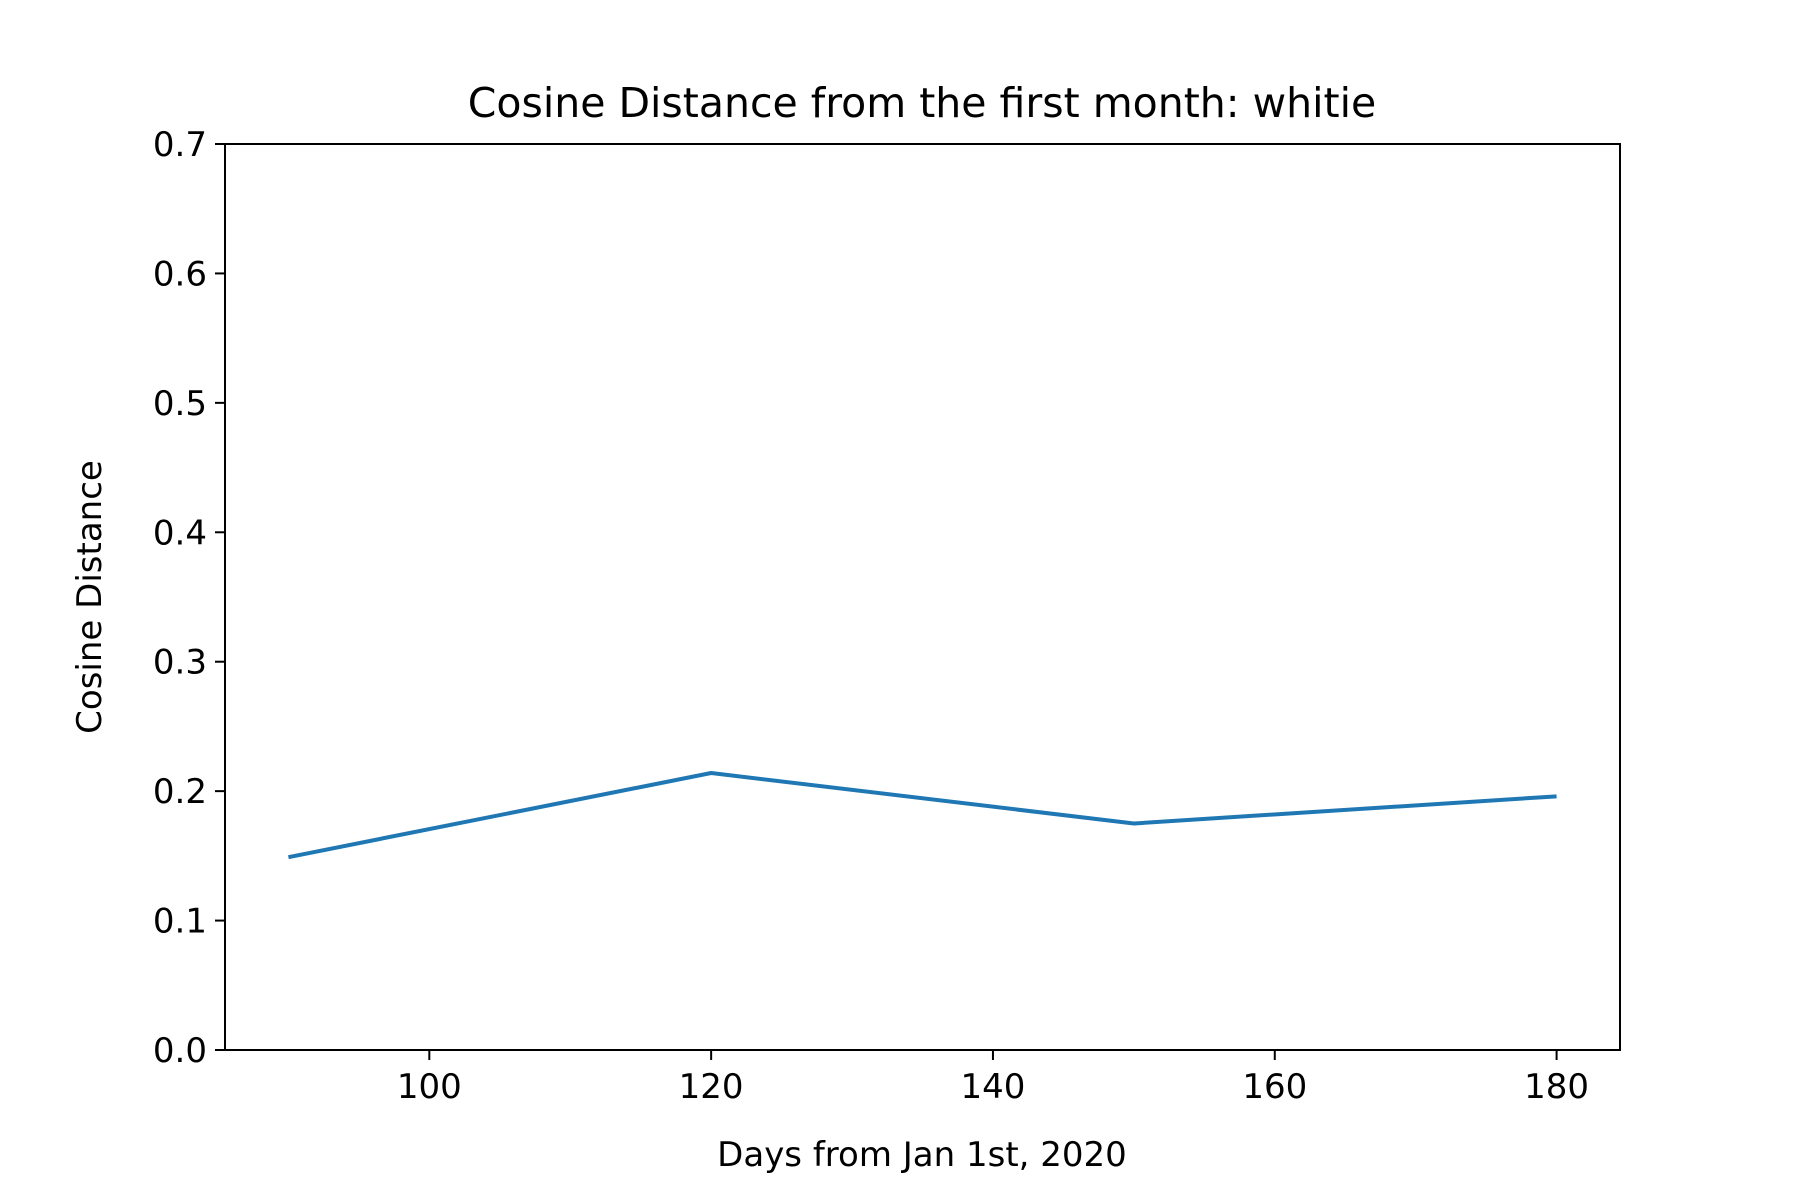 This screenshot has height=1200, width=1800. Describe the element at coordinates (189, 598) in the screenshot. I see `y-axis: 0.0 0.1 0.2 0.3 0.4 0.5 0.6 0.7` at that location.